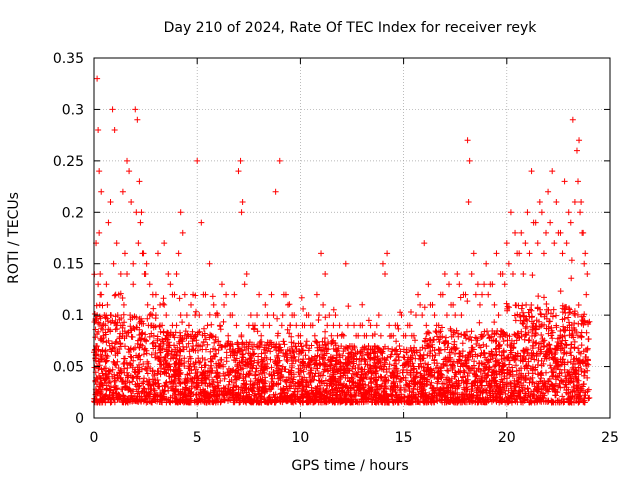 The height and width of the screenshot is (480, 640). What do you see at coordinates (349, 466) in the screenshot?
I see `x-axis-title: GPS time / hours` at bounding box center [349, 466].